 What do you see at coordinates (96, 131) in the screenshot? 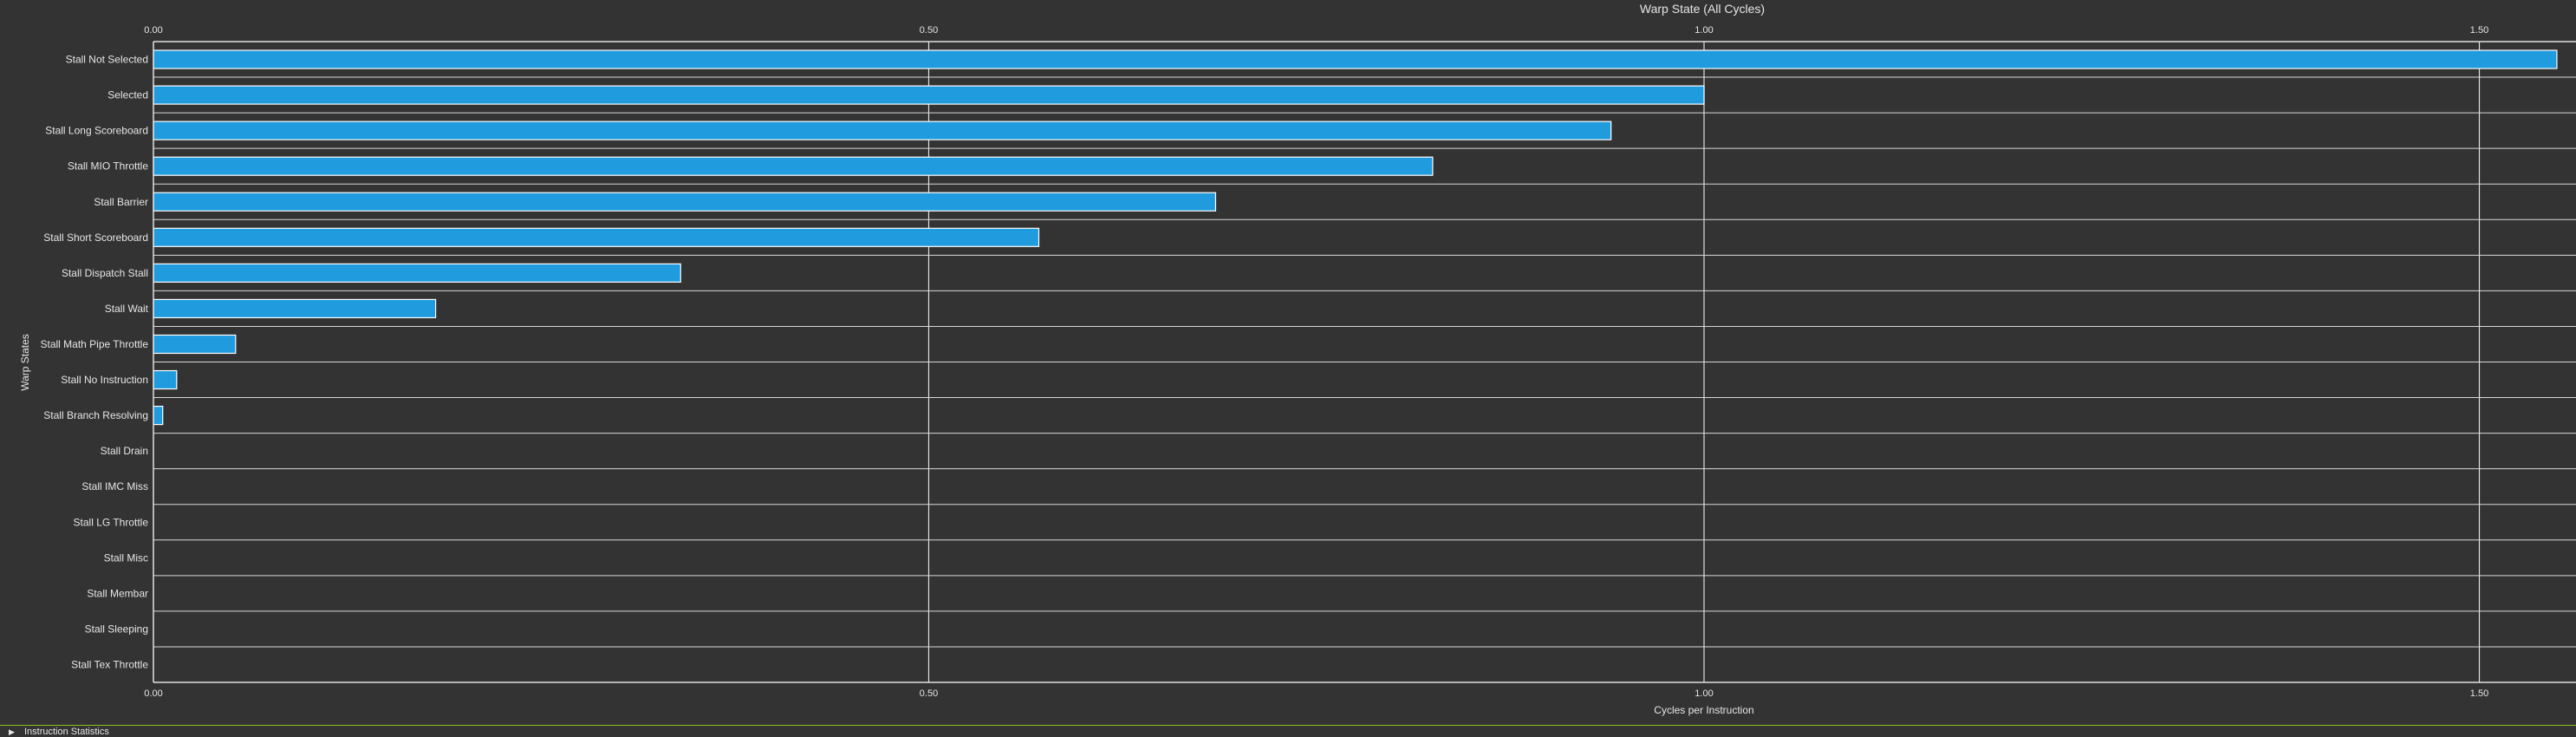
I see `category-label: Stall Long Scoreboard` at bounding box center [96, 131].